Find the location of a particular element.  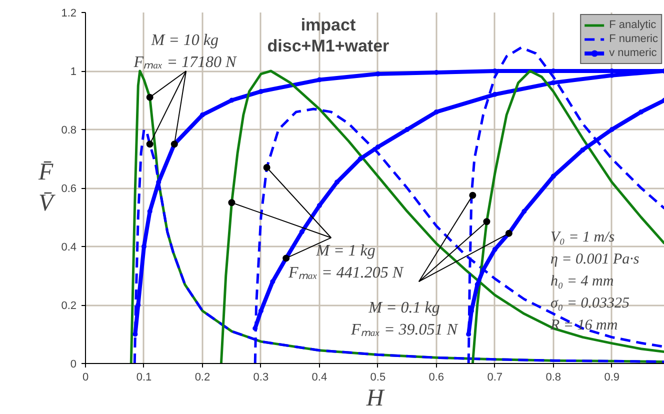

x-tick-label: 0.7 is located at coordinates (495, 378).